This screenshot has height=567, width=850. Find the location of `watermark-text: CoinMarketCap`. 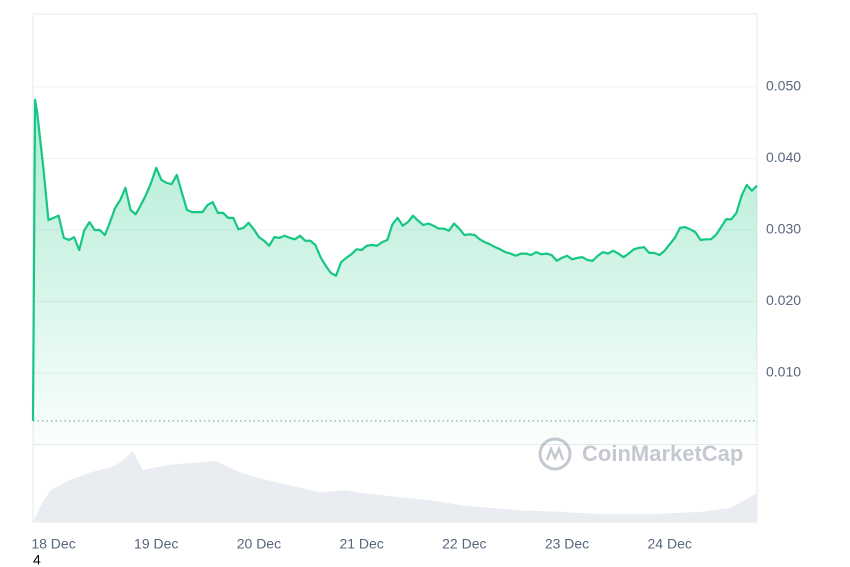

watermark-text: CoinMarketCap is located at coordinates (662, 453).